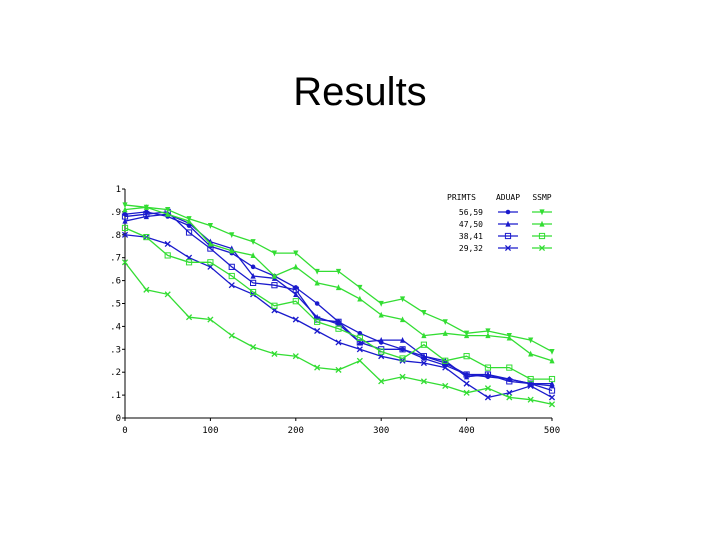 The width and height of the screenshot is (720, 540). I want to click on x-tick-label: 0, so click(124, 431).